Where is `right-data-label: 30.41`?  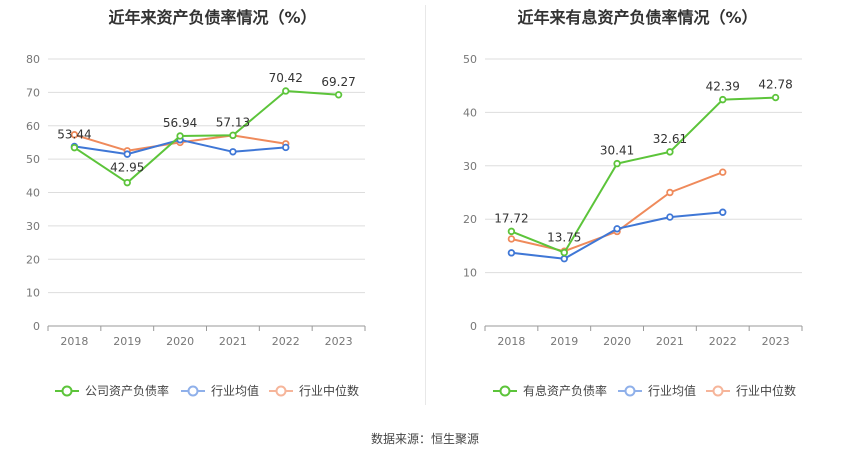 right-data-label: 30.41 is located at coordinates (617, 151).